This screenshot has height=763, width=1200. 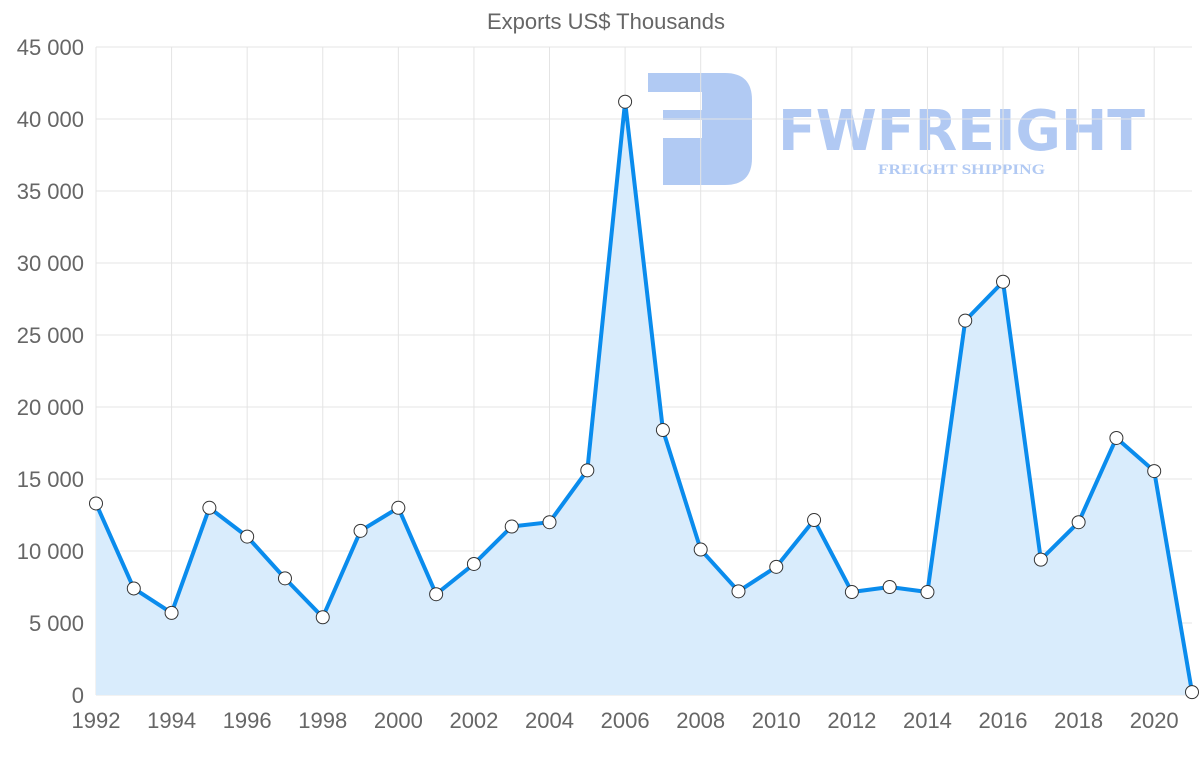 What do you see at coordinates (50, 335) in the screenshot?
I see `y-tick-label: 25 000` at bounding box center [50, 335].